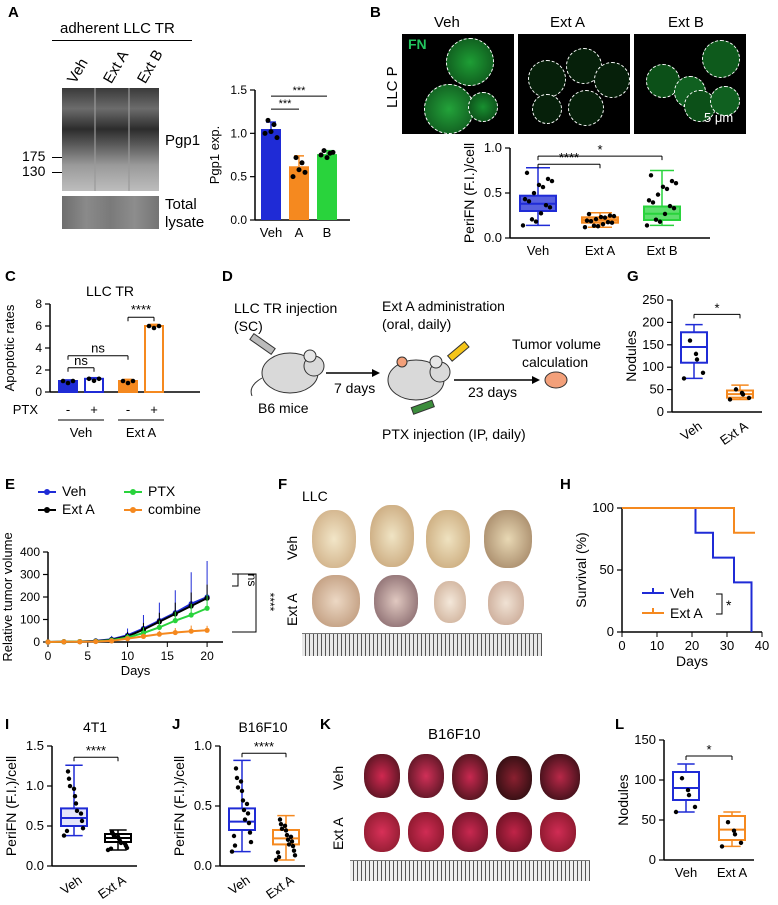 The height and width of the screenshot is (905, 778). Describe the element at coordinates (454, 434) in the screenshot. I see `d-ptx-label: PTX injection (IP, daily)` at that location.